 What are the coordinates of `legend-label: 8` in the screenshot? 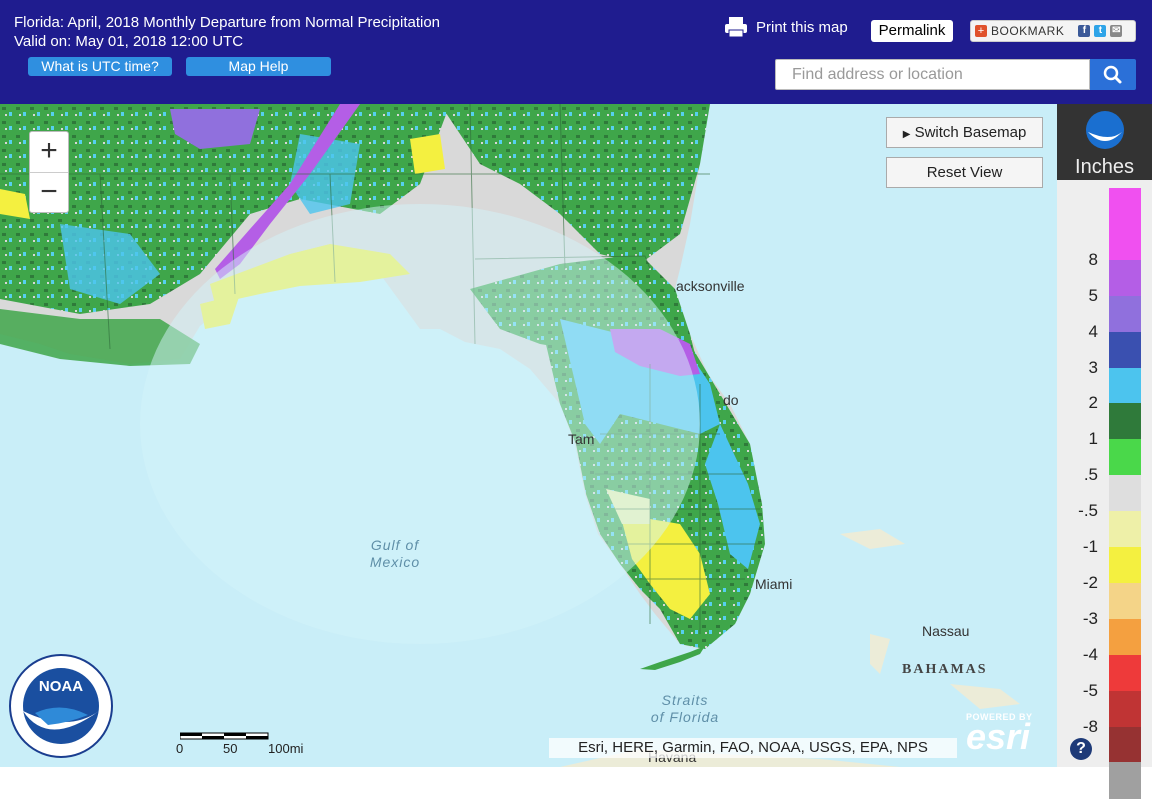 It's located at (1093, 259).